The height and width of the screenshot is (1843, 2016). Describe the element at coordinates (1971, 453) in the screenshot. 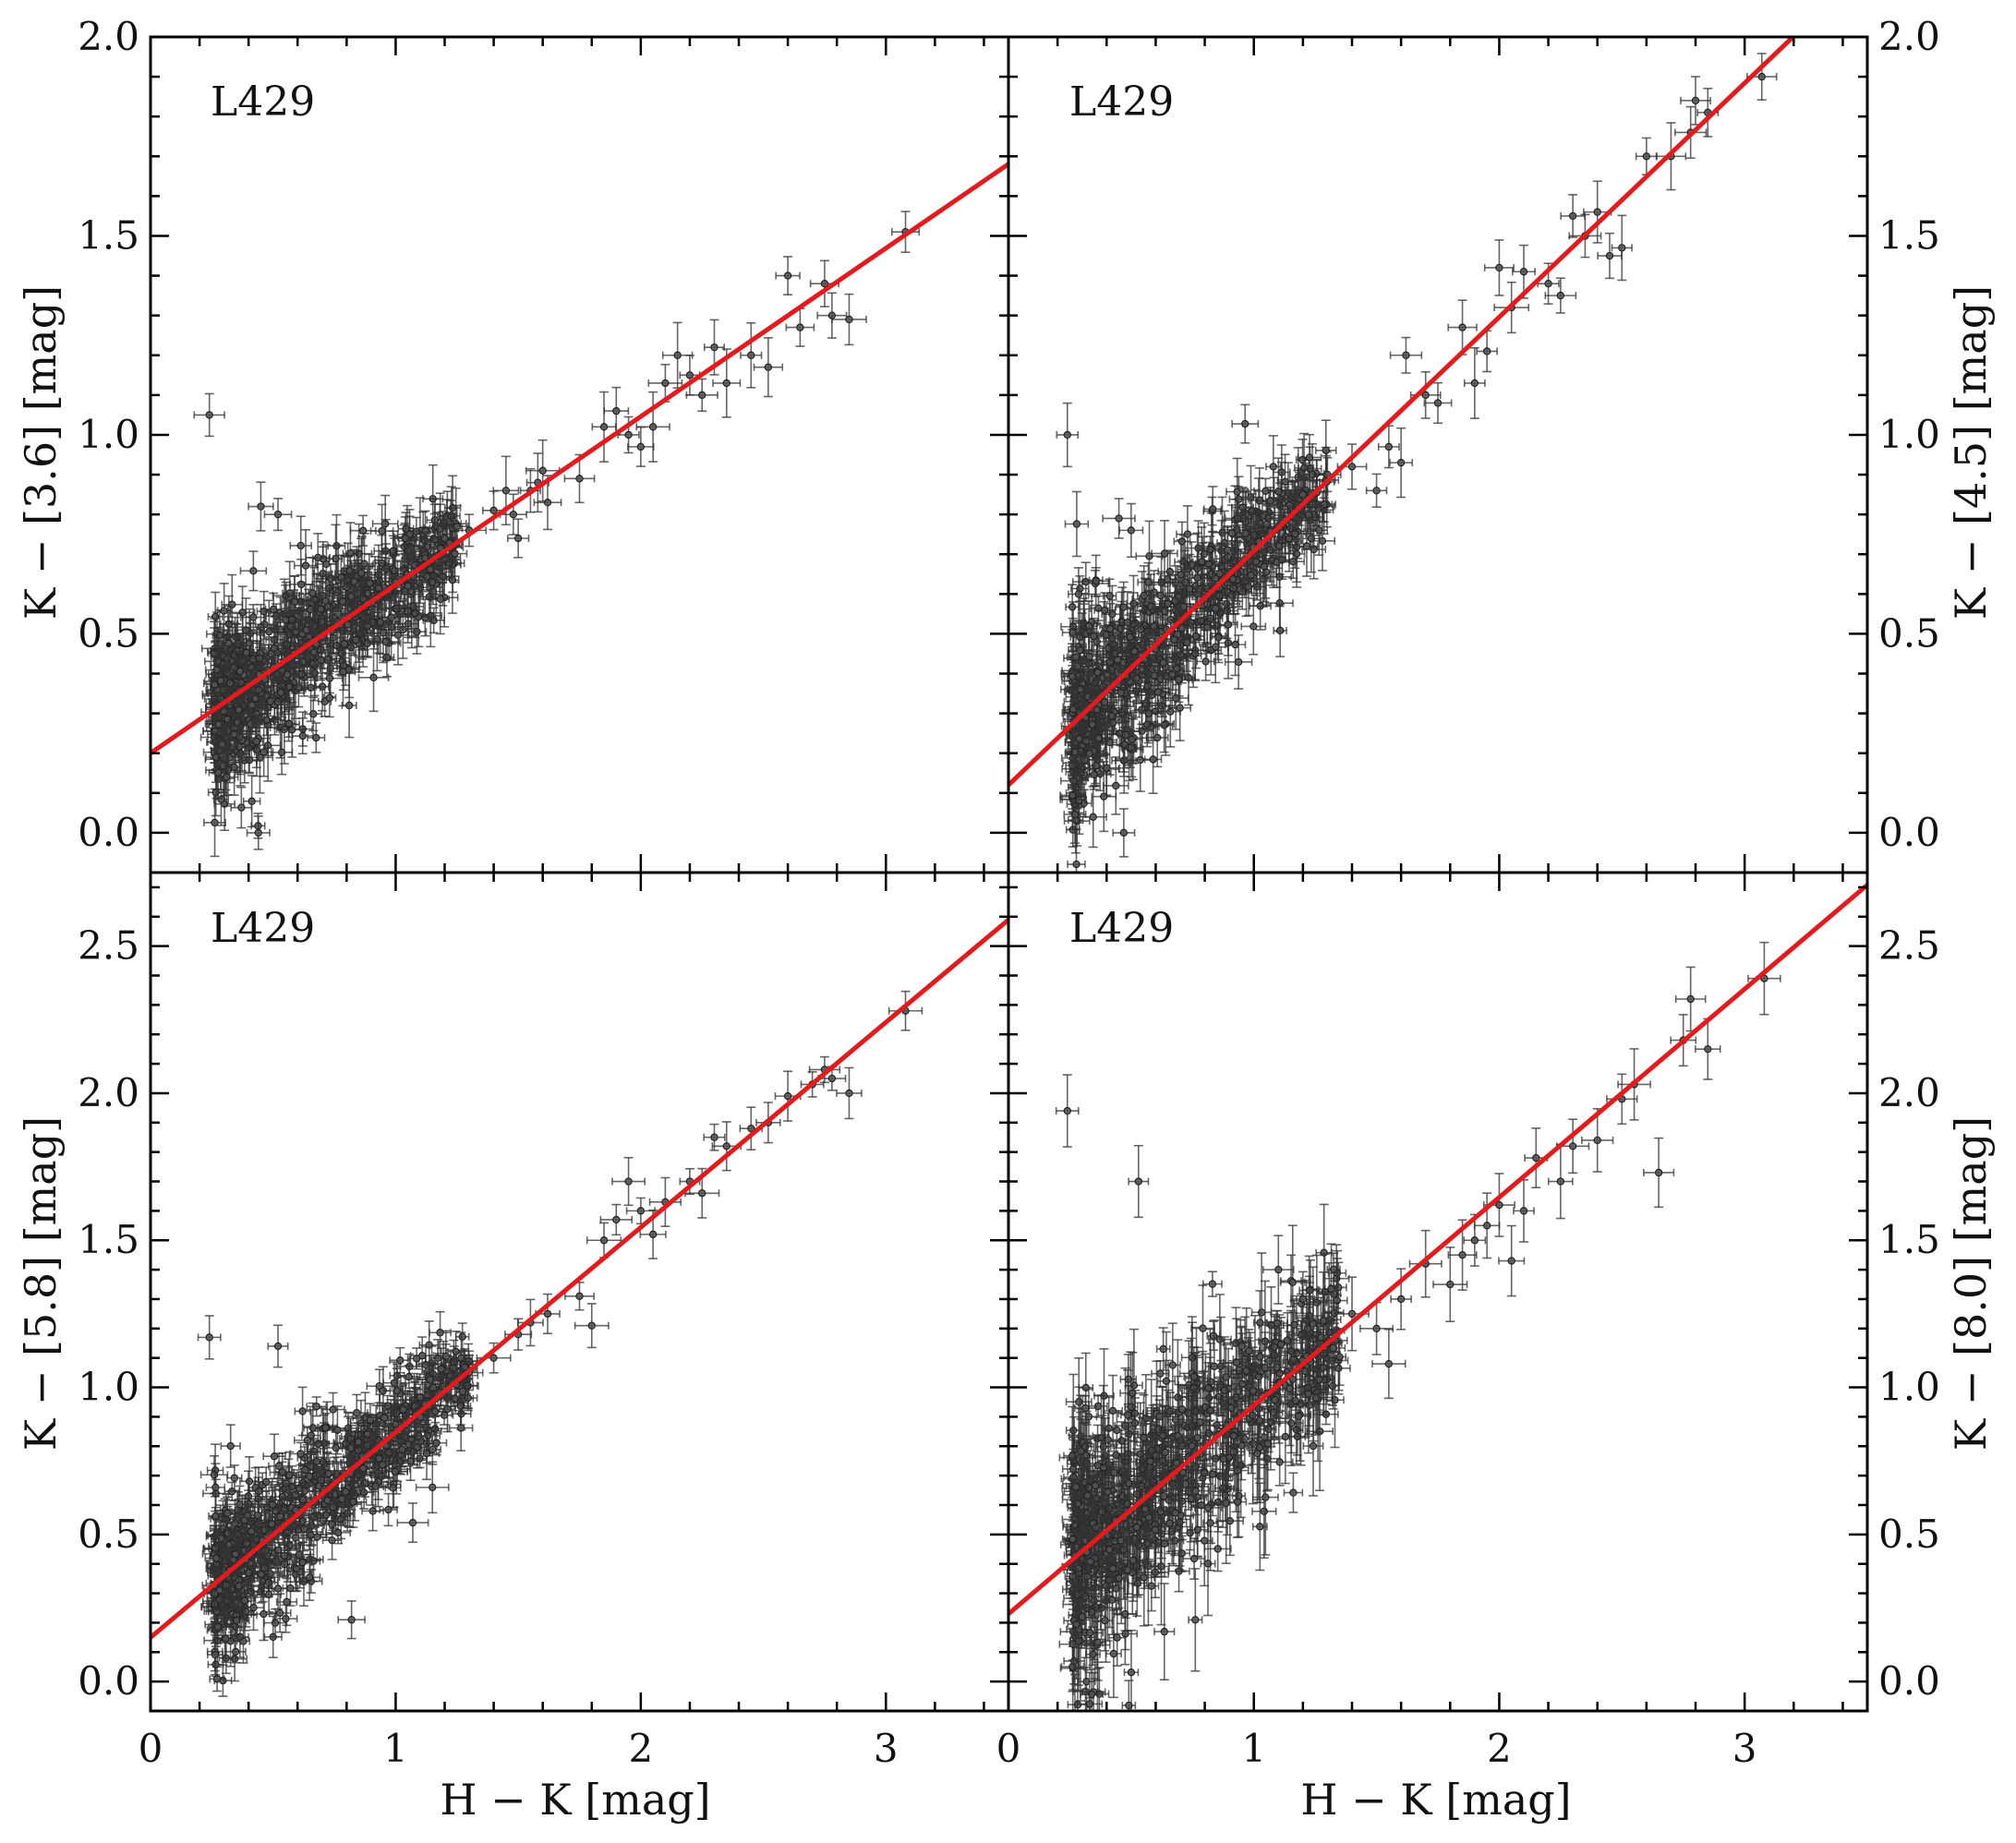

I see `y-axis-label-top-right: K − [4.5] [mag]` at that location.